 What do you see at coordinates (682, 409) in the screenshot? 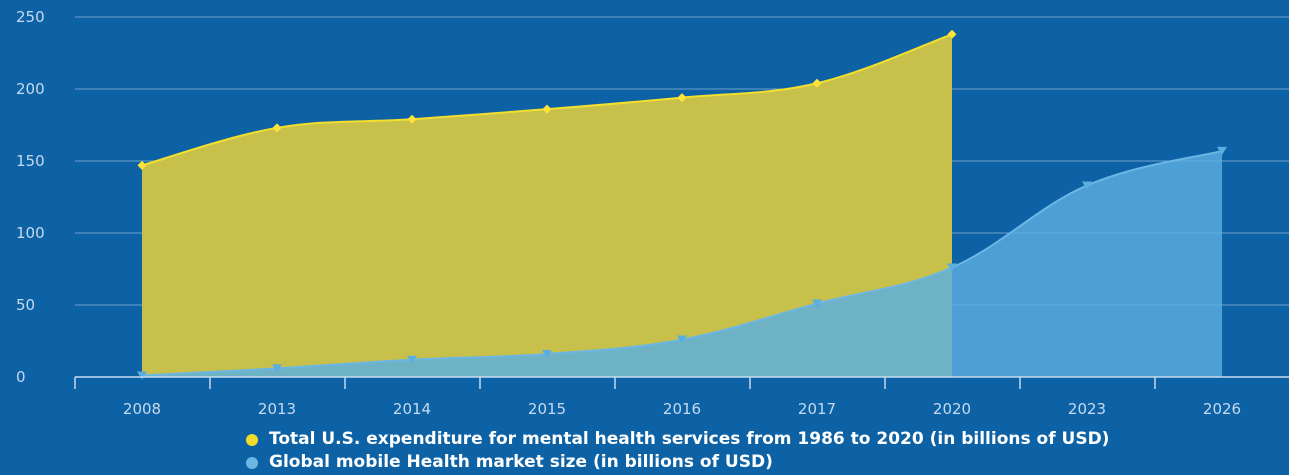
I see `x-tick-label: 2016` at bounding box center [682, 409].